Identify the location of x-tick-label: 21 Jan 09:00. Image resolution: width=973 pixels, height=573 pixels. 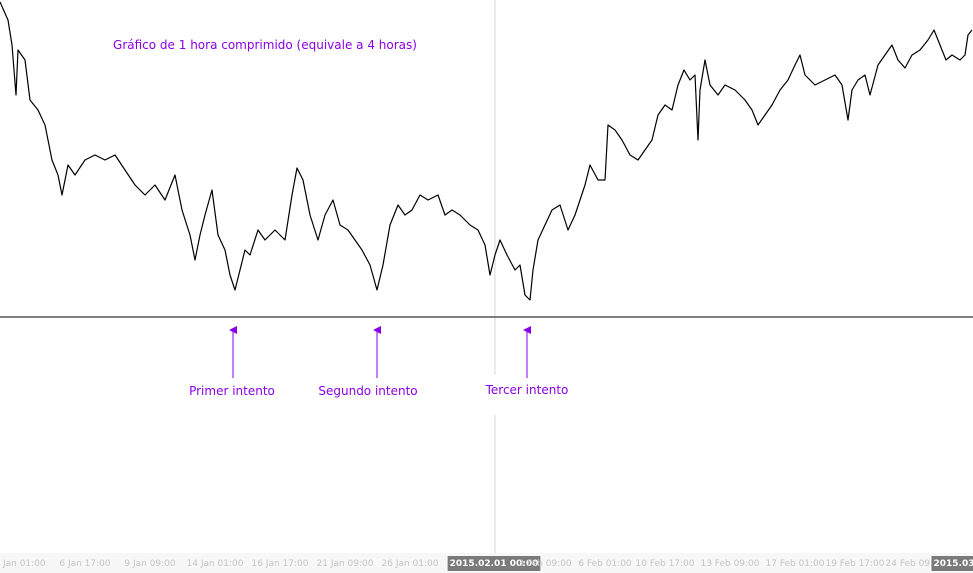
(345, 564).